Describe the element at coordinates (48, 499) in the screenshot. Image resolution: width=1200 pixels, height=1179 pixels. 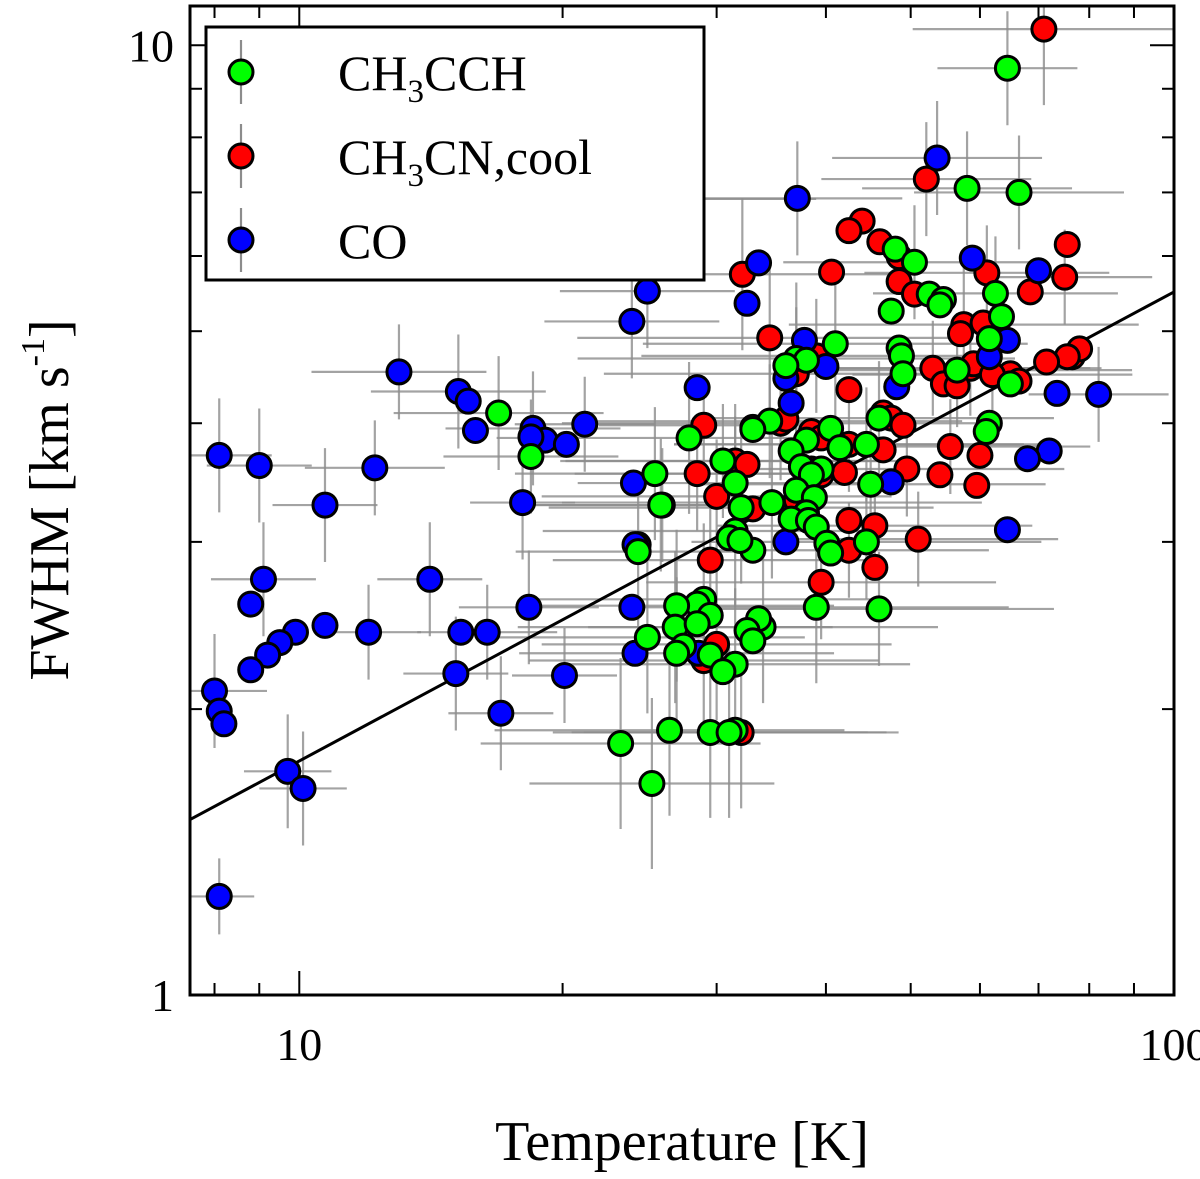
I see `y-axis-title: FWHM [km s-1]` at that location.